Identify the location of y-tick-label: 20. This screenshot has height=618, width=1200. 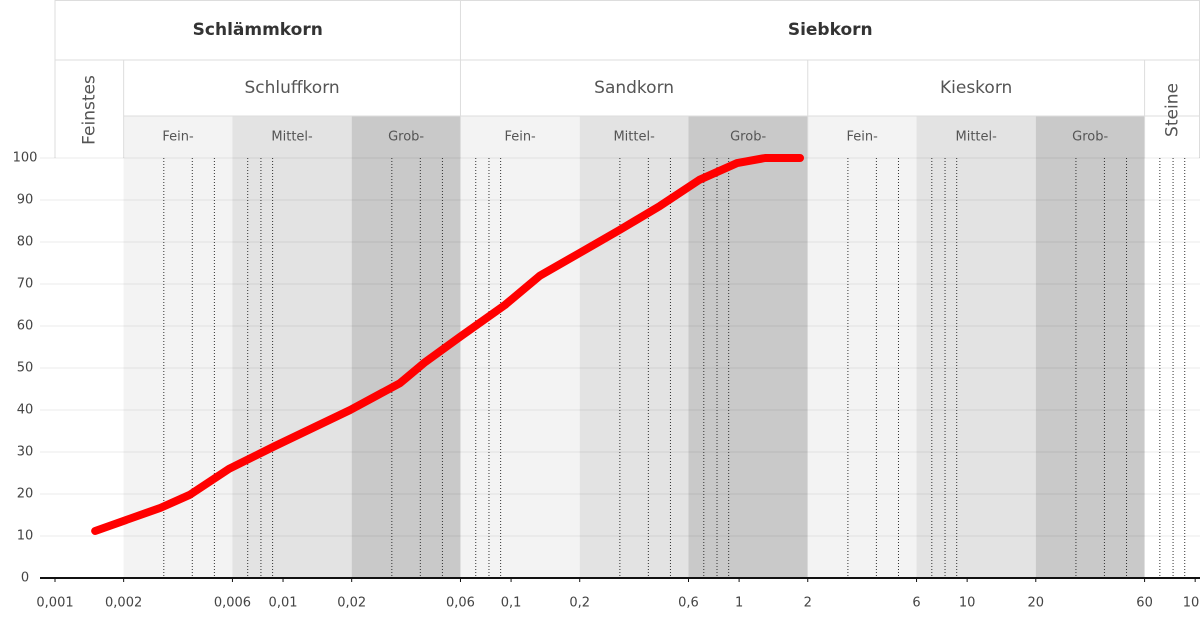
(25, 494).